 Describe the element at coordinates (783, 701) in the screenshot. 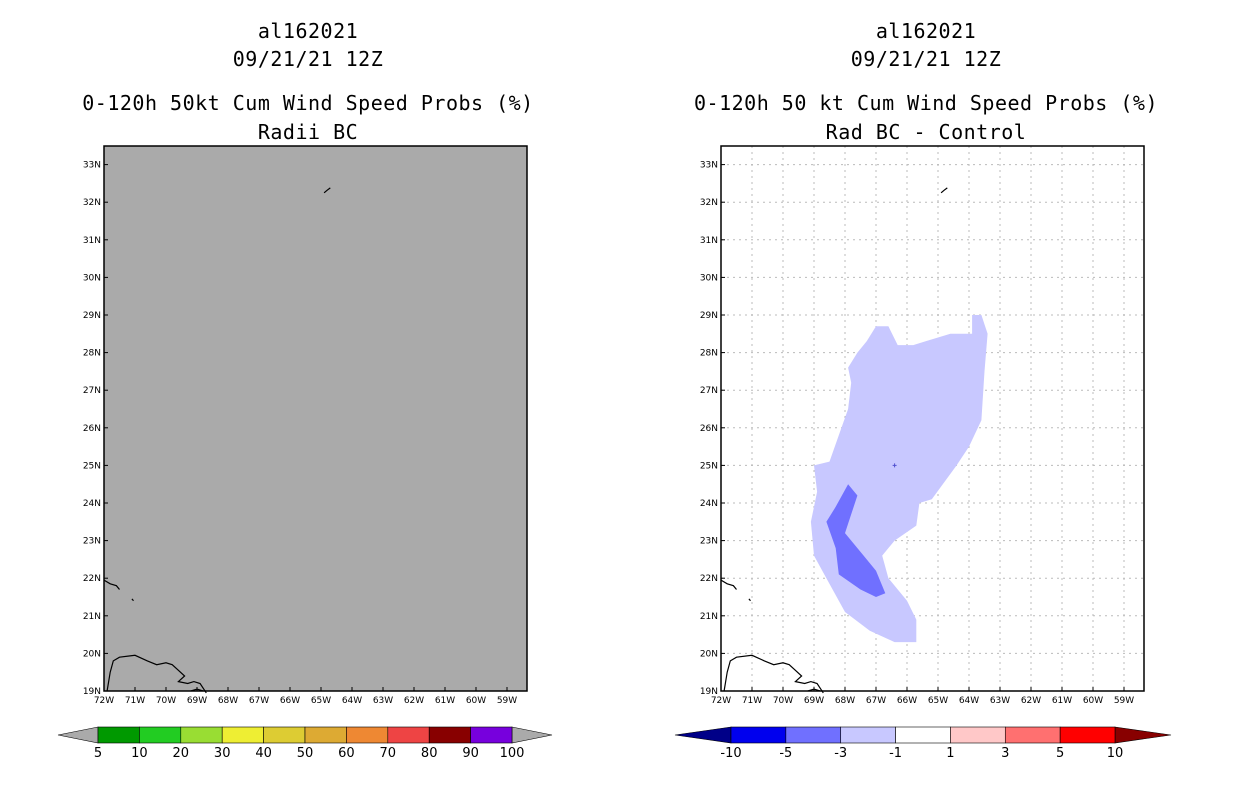

I see `lon-tick-label: 70W` at that location.